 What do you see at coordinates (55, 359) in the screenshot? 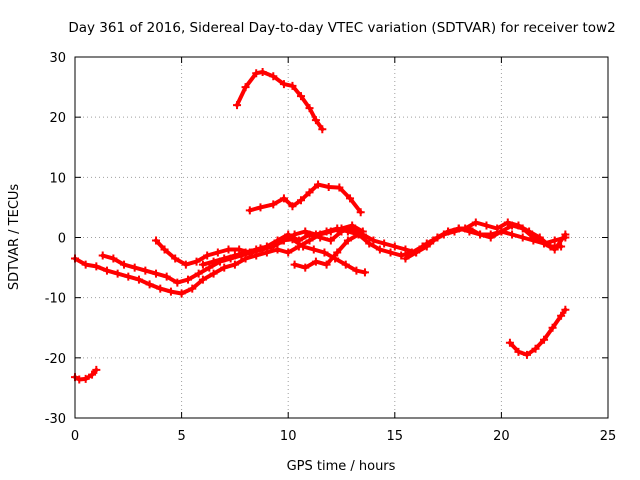
I see `y-tick-label: -20` at bounding box center [55, 359].